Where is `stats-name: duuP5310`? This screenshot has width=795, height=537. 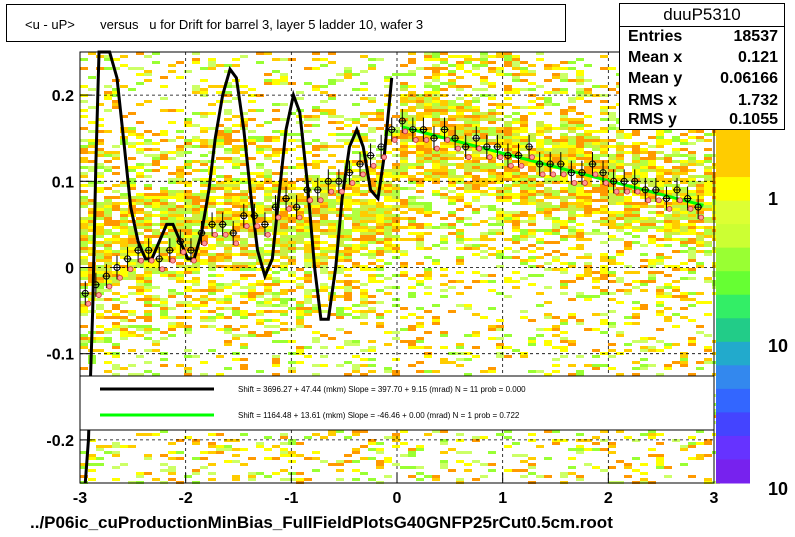
stats-name: duuP5310 is located at coordinates (702, 15).